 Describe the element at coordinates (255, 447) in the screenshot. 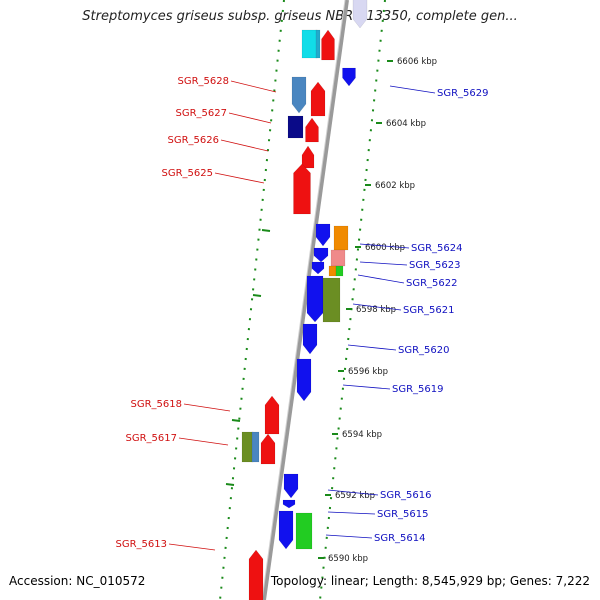

I see `gene-block-5617b` at that location.